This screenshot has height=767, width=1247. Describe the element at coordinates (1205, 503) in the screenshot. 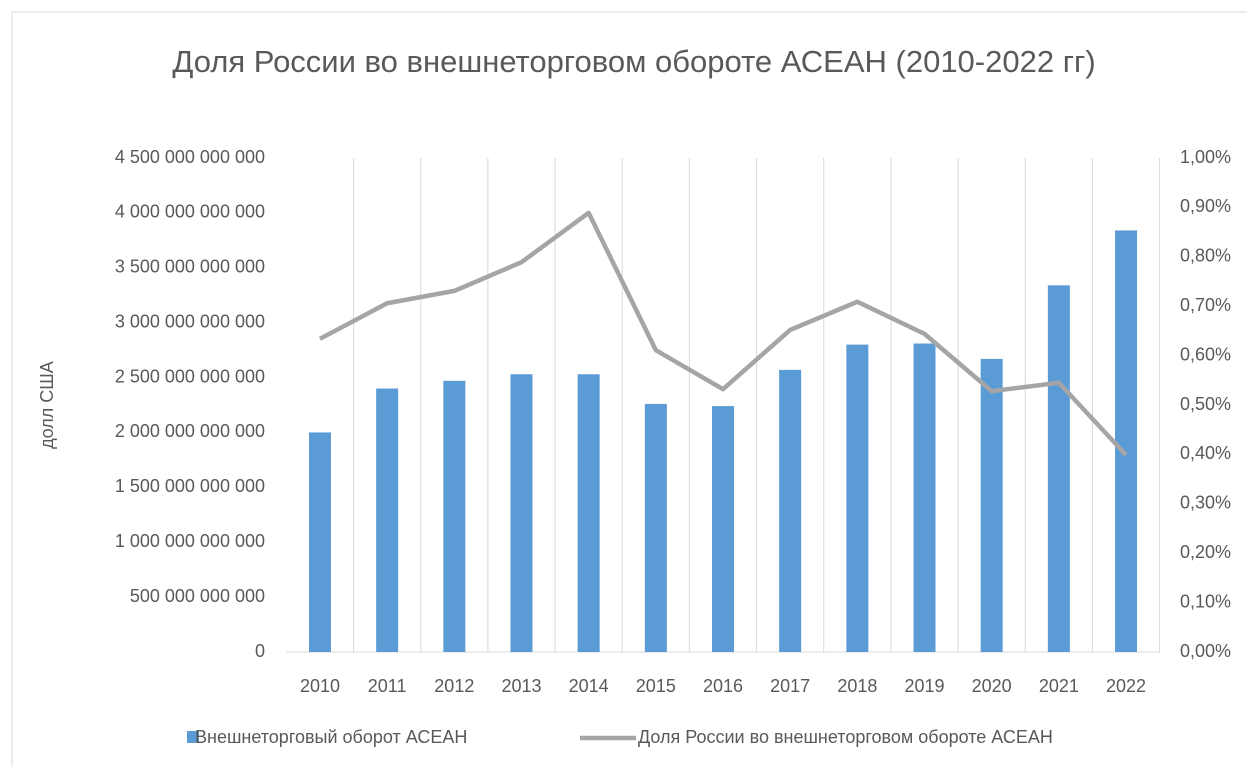

I see `y2-tick-label: 0,30%` at that location.